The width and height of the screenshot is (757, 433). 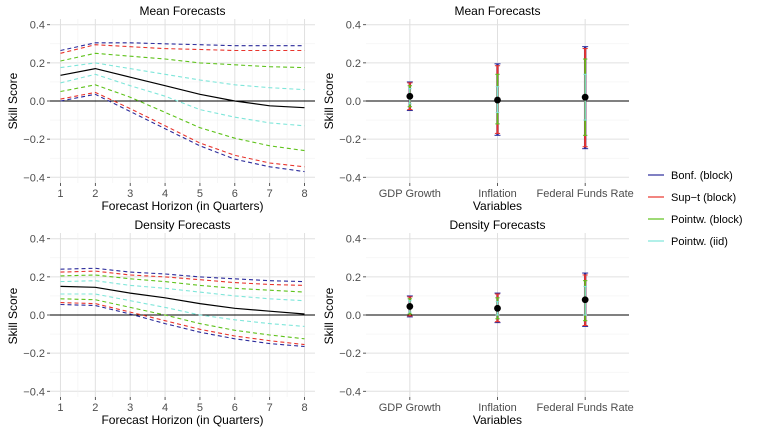 What do you see at coordinates (707, 220) in the screenshot?
I see `legend-label: Pointw. (block)` at bounding box center [707, 220].